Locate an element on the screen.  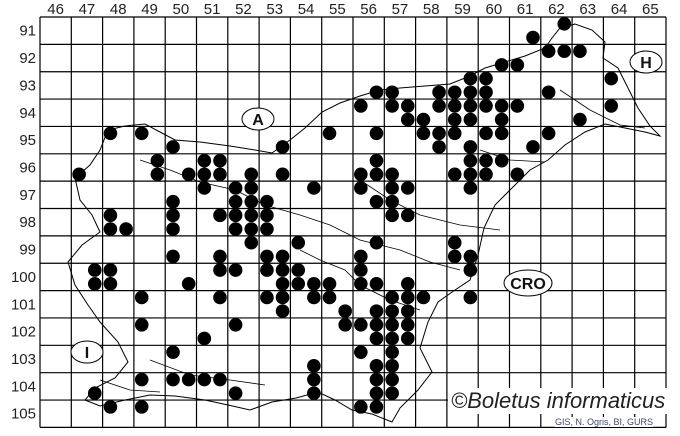
row-label: 97 is located at coordinates (27, 195).